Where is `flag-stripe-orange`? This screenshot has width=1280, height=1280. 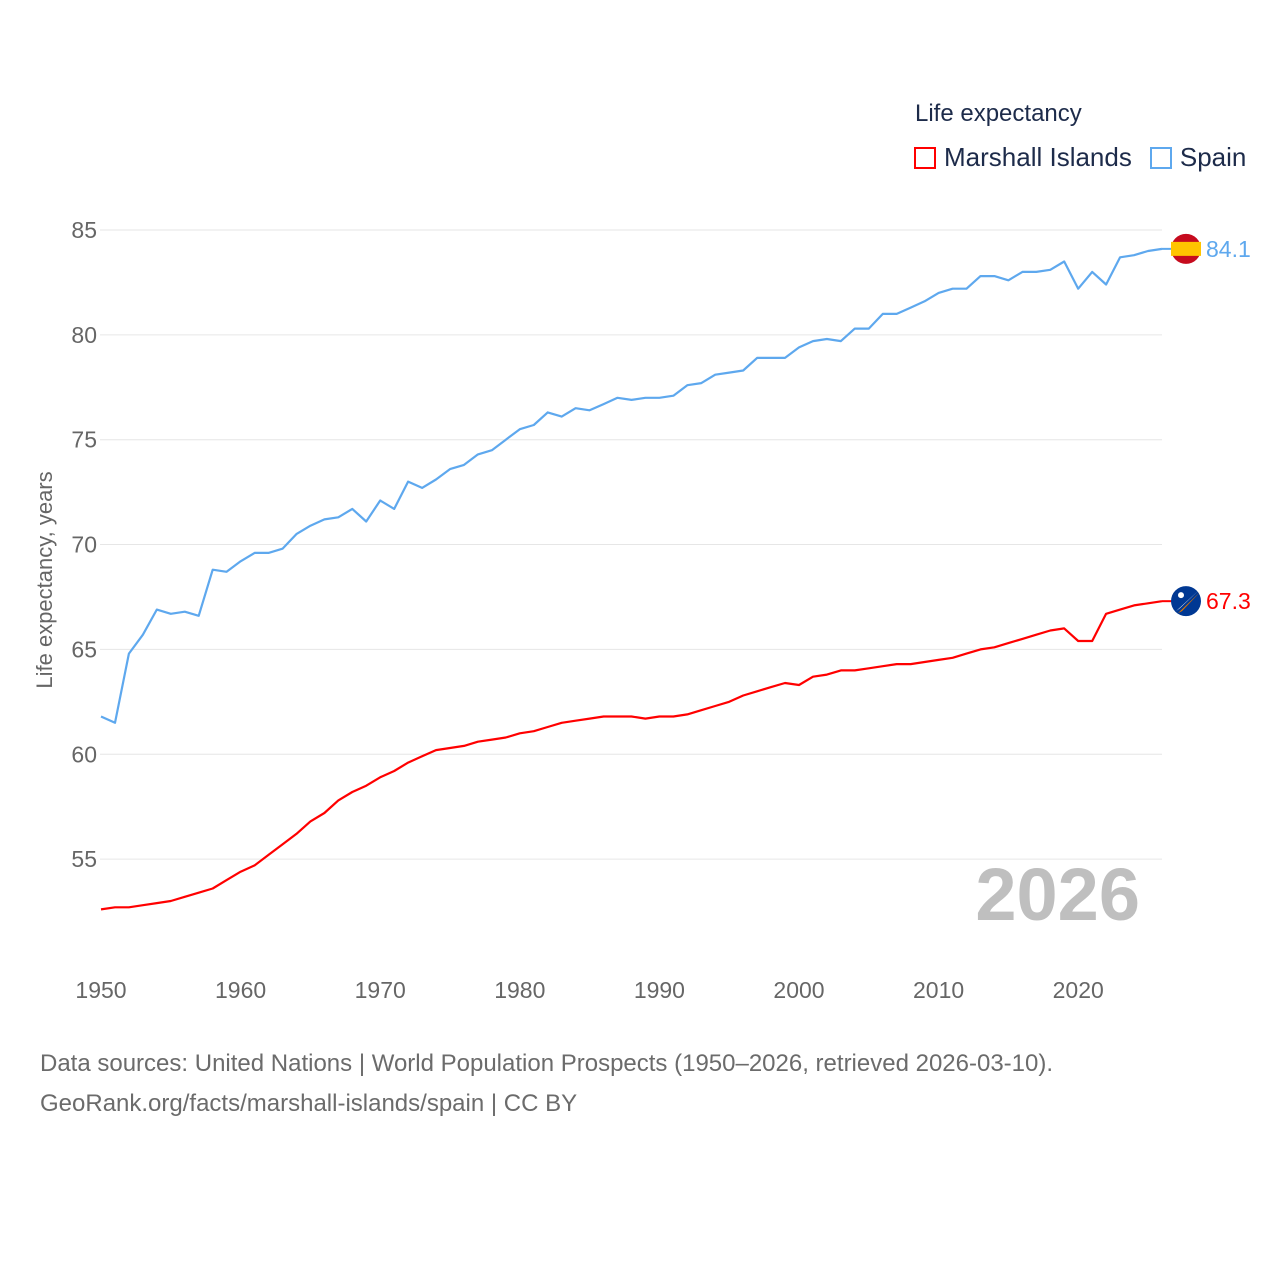
flag-stripe-orange is located at coordinates (1189, 603).